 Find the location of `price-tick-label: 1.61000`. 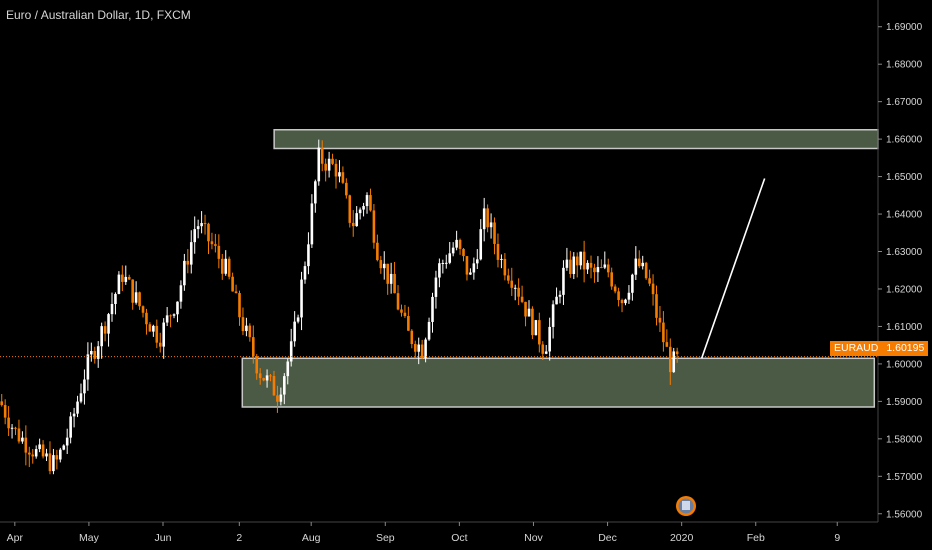

price-tick-label: 1.61000 is located at coordinates (904, 327).